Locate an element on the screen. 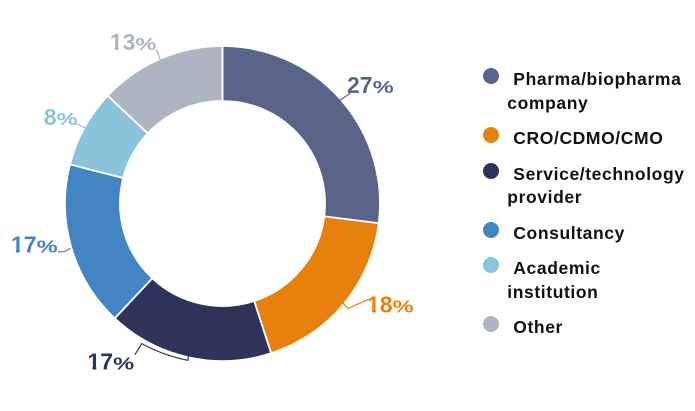  svg-text: 18% is located at coordinates (390, 305).